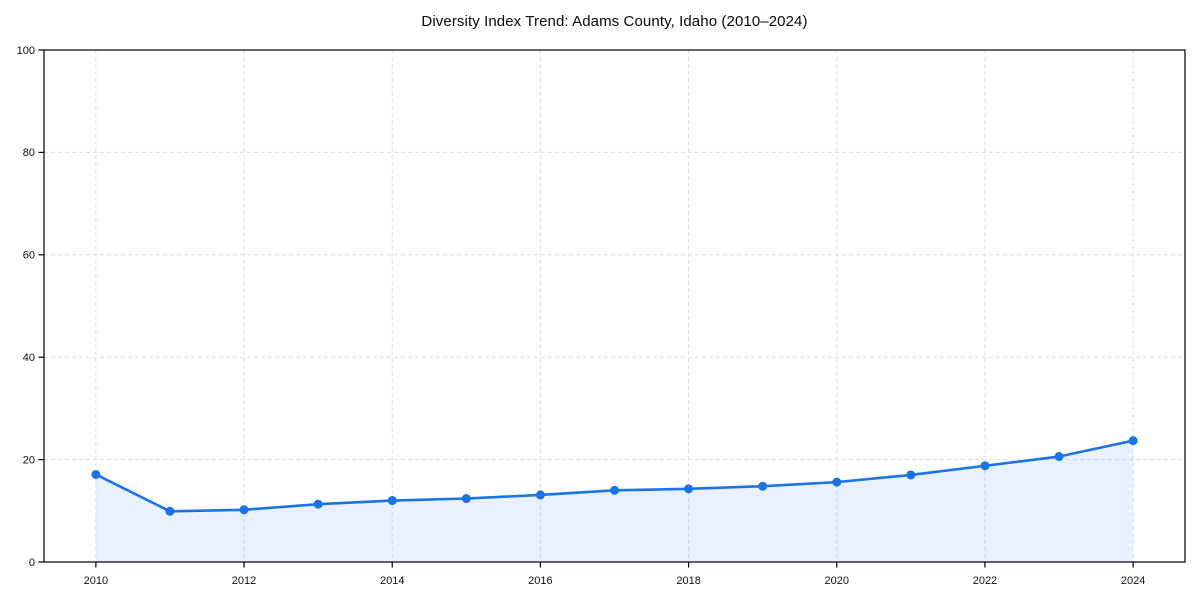  What do you see at coordinates (29, 153) in the screenshot?
I see `y-tick-label: 80` at bounding box center [29, 153].